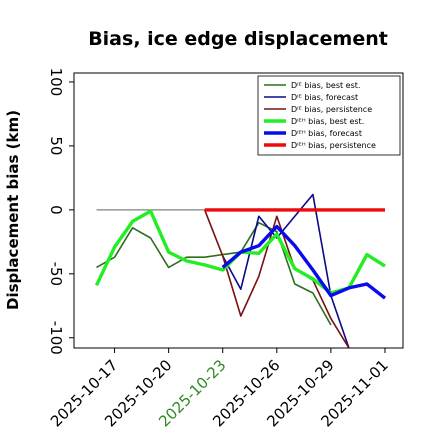 Image resolution: width=440 pixels, height=440 pixels. What do you see at coordinates (238, 39) in the screenshot?
I see `chart-title: Bias, ice edge displacement` at bounding box center [238, 39].